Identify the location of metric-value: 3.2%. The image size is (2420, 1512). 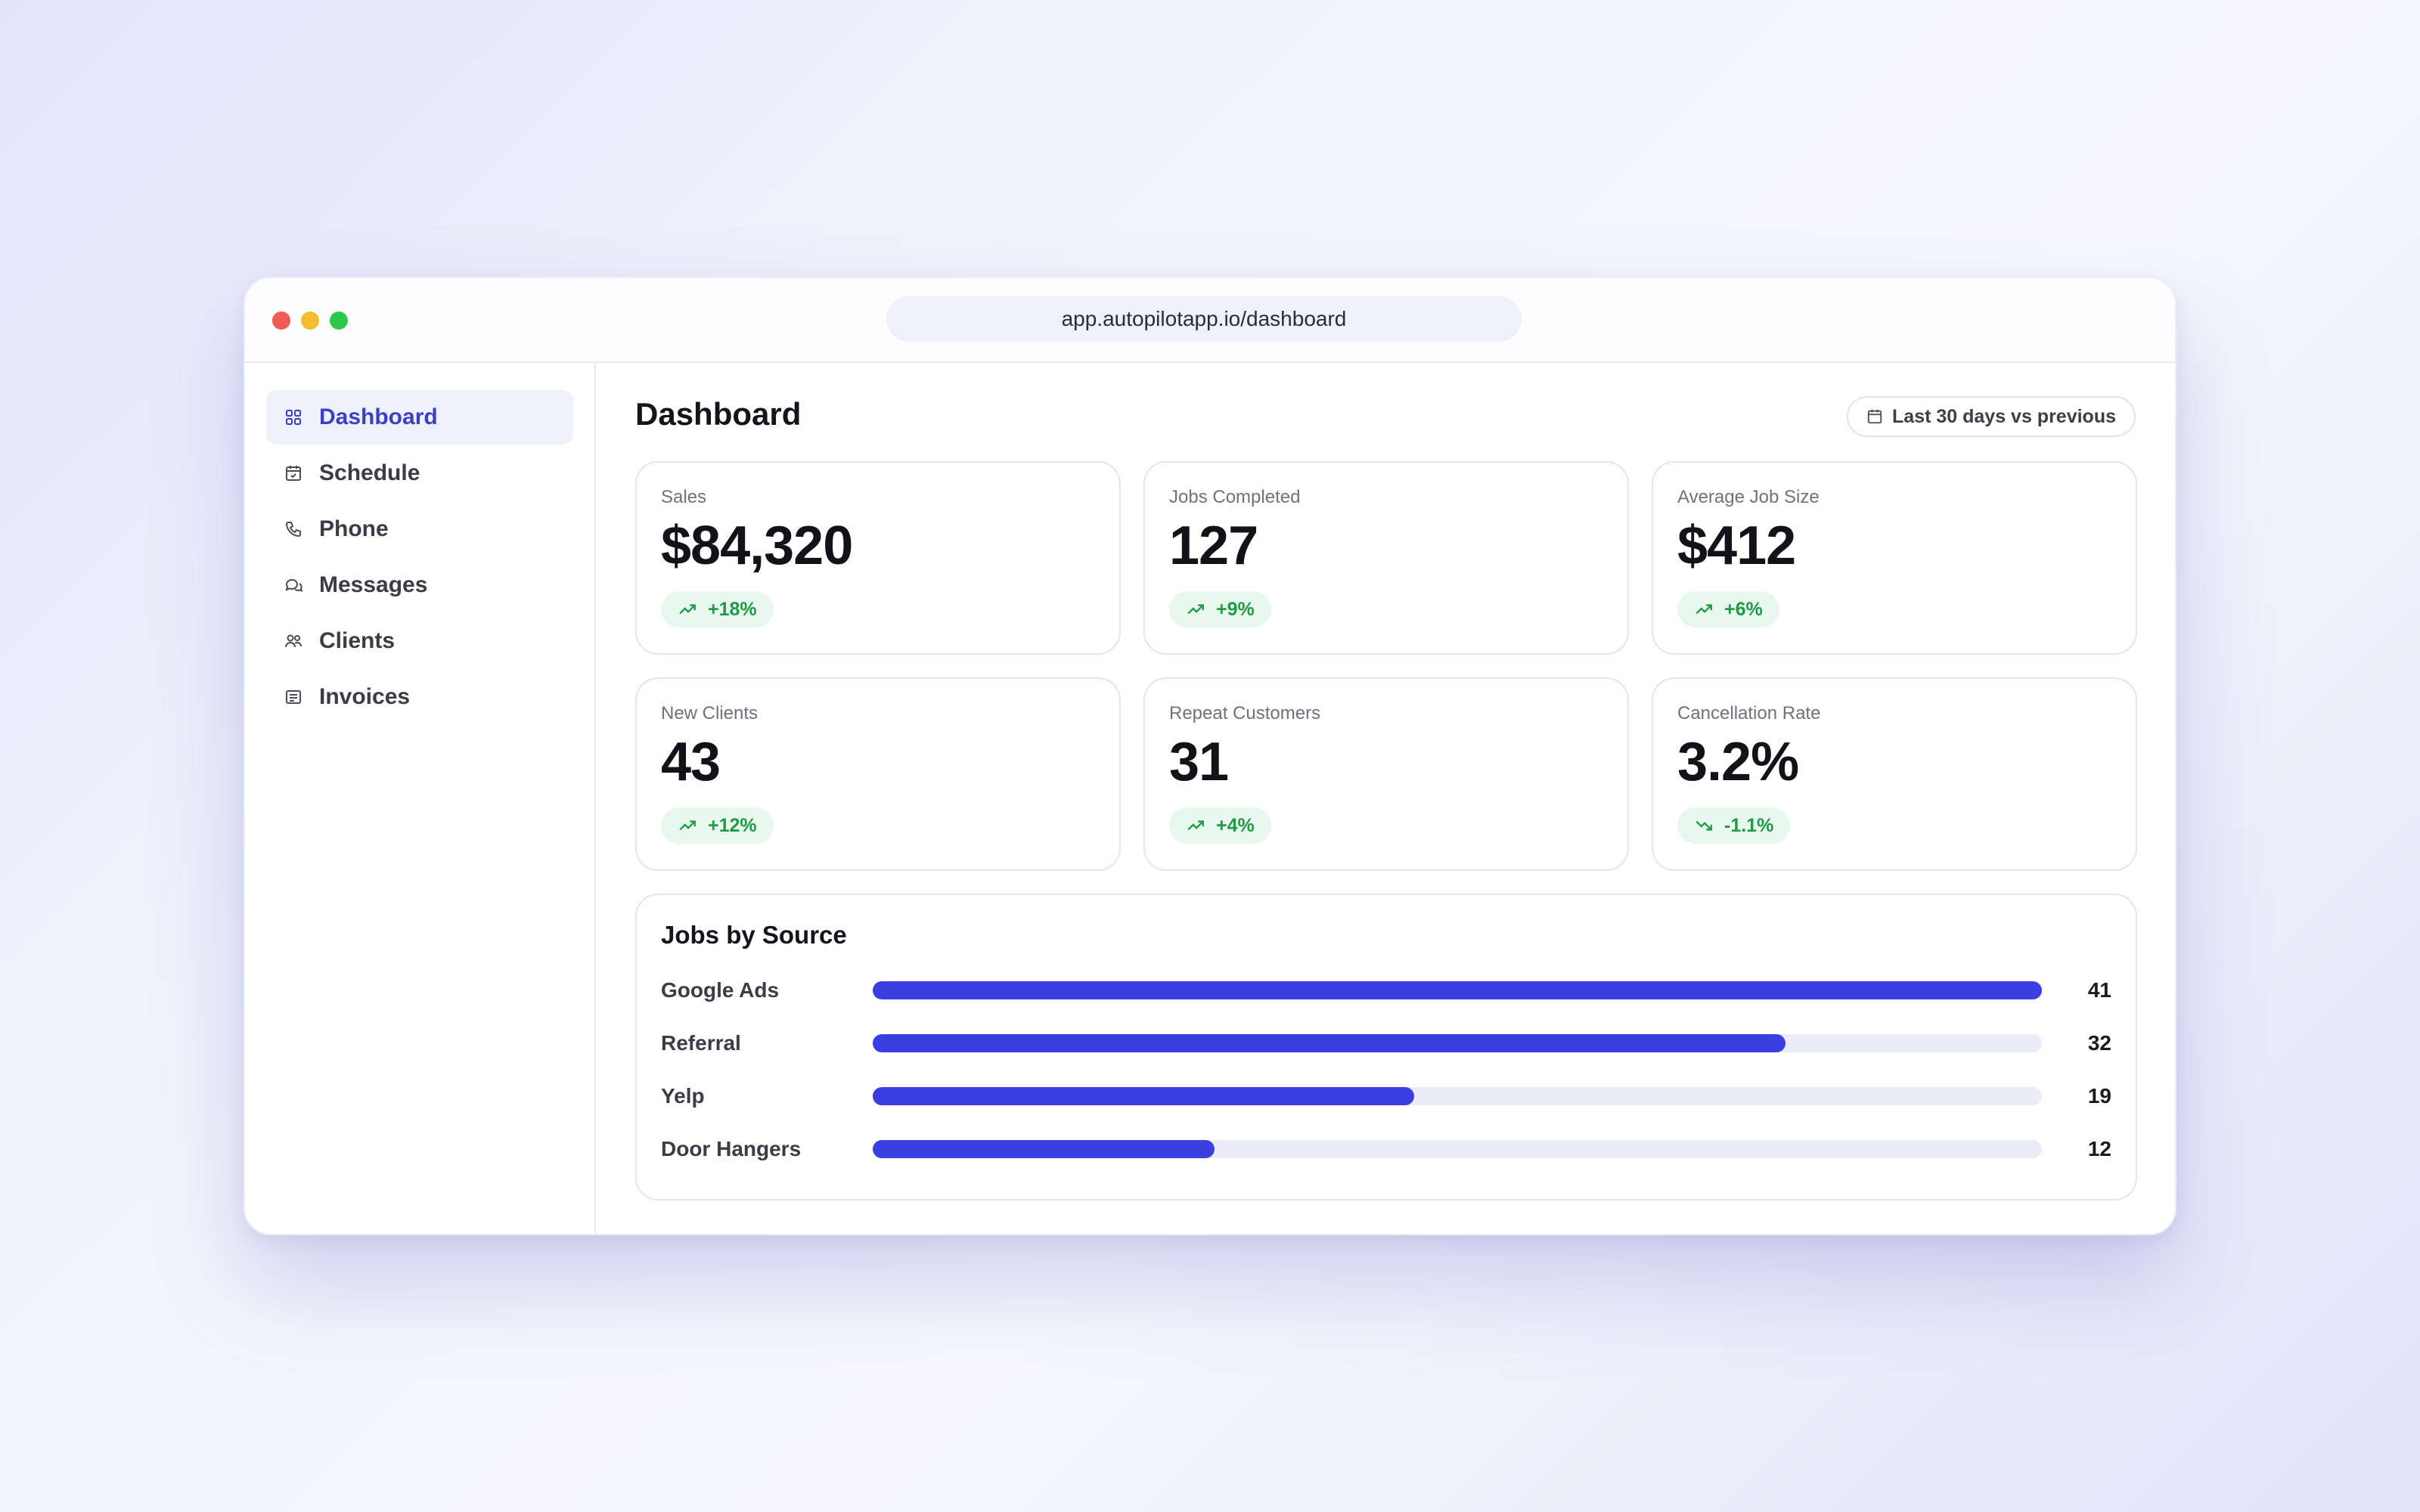
(1738, 762).